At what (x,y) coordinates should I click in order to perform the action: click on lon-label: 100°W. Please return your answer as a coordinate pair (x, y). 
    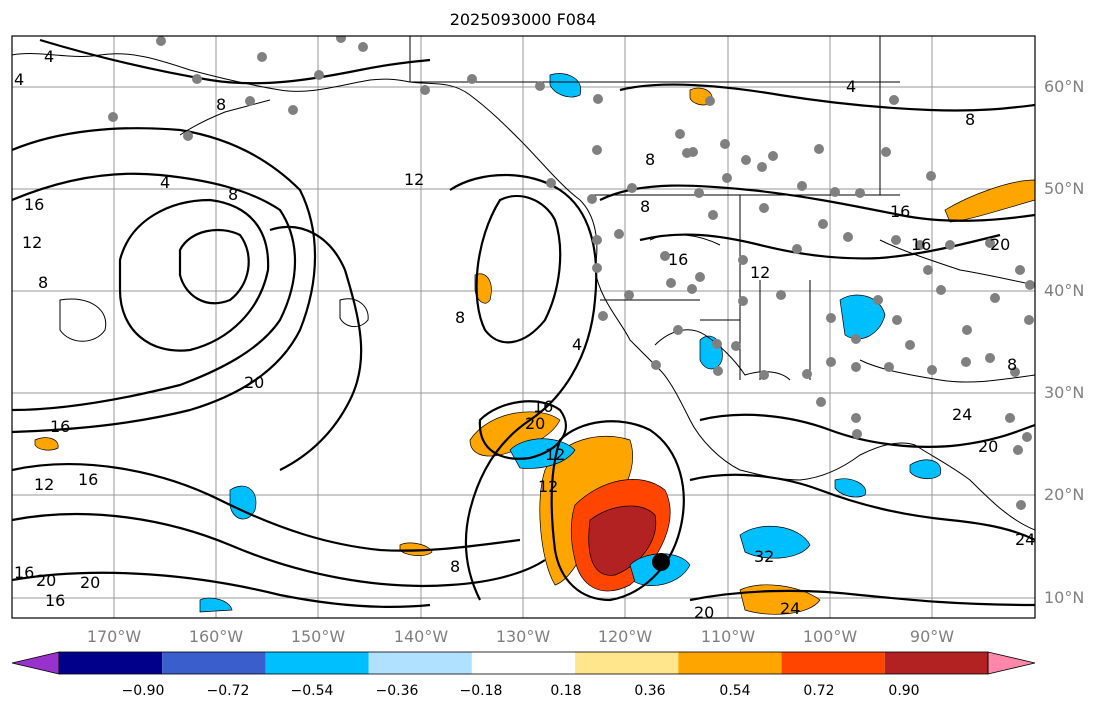
    Looking at the image, I should click on (830, 636).